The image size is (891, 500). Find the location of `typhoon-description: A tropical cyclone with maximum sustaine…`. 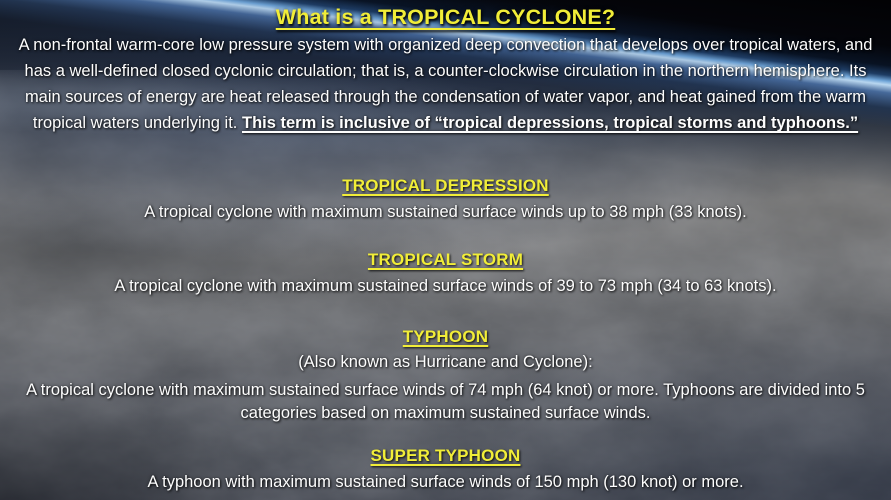

typhoon-description: A tropical cyclone with maximum sustaine… is located at coordinates (445, 401).